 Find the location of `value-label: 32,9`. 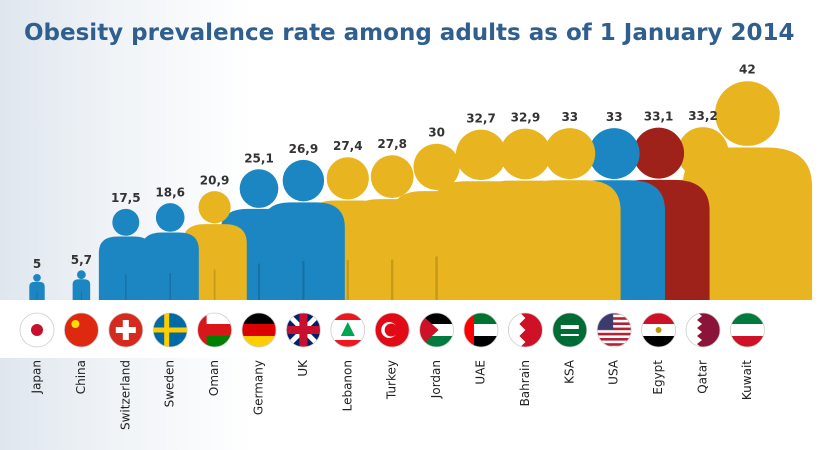

value-label: 32,9 is located at coordinates (526, 117).